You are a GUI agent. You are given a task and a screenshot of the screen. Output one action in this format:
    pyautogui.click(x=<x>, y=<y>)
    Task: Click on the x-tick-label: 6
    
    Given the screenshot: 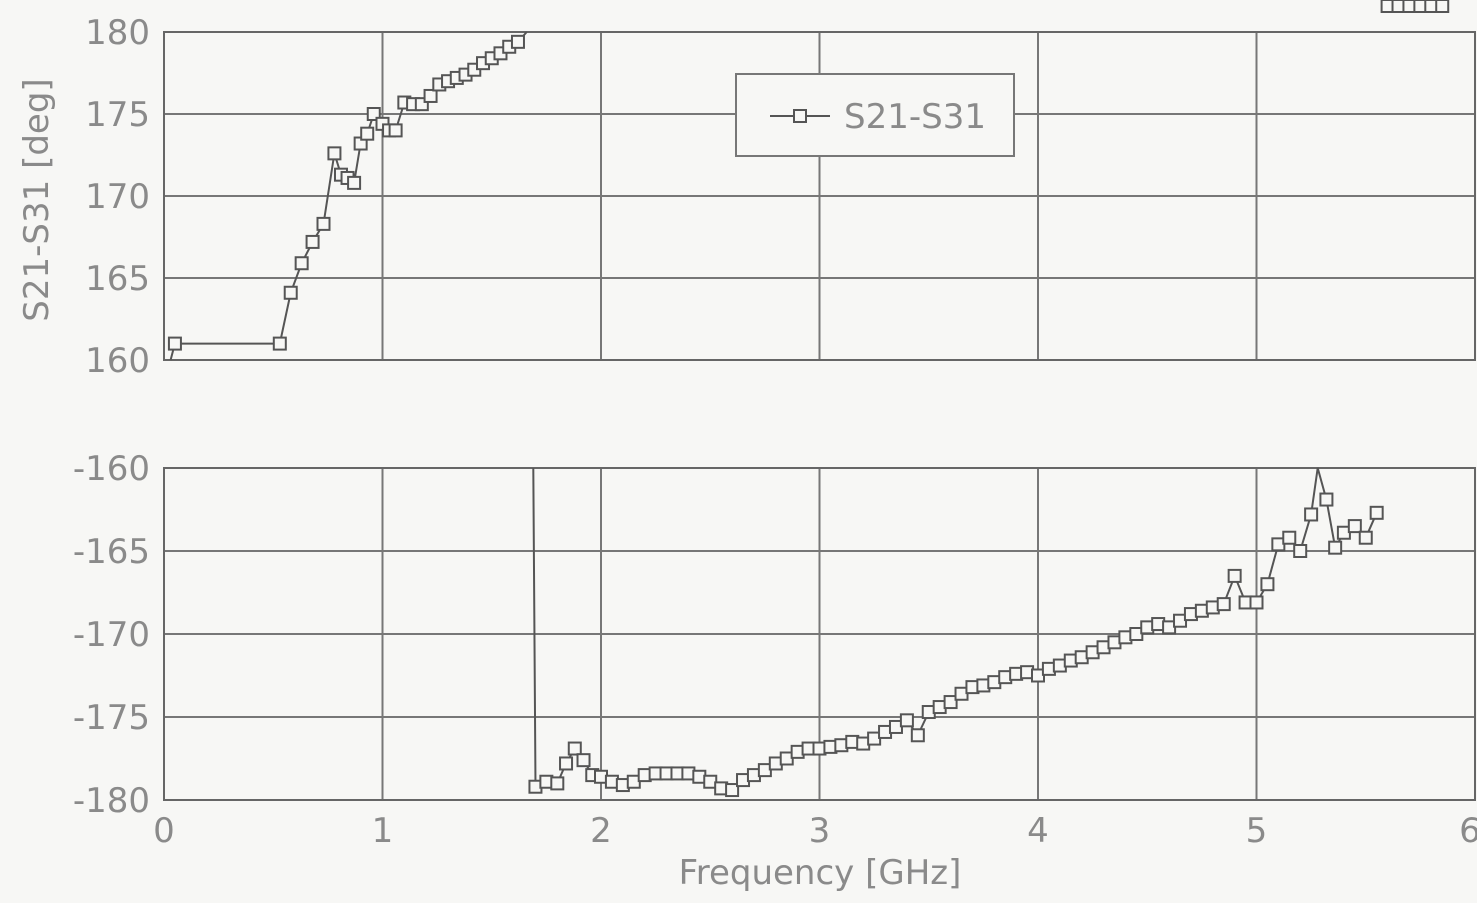 What is the action you would take?
    pyautogui.click(x=1468, y=831)
    